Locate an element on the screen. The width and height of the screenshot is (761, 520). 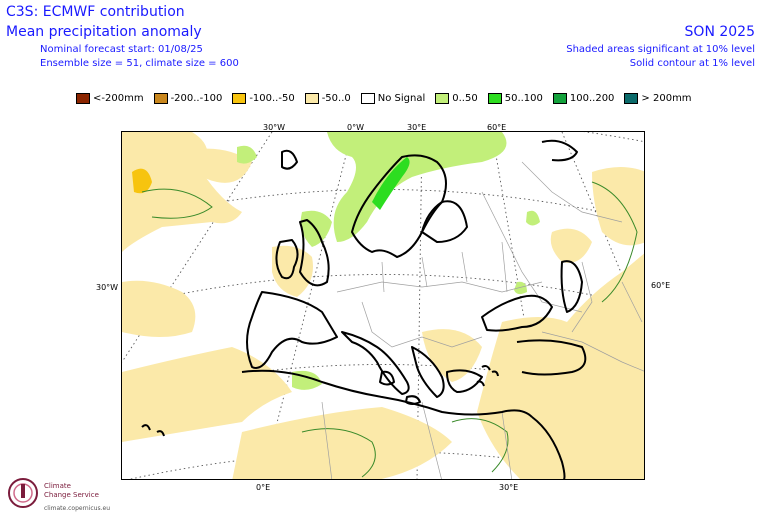
legend-item: -200..-100 is located at coordinates (188, 98).